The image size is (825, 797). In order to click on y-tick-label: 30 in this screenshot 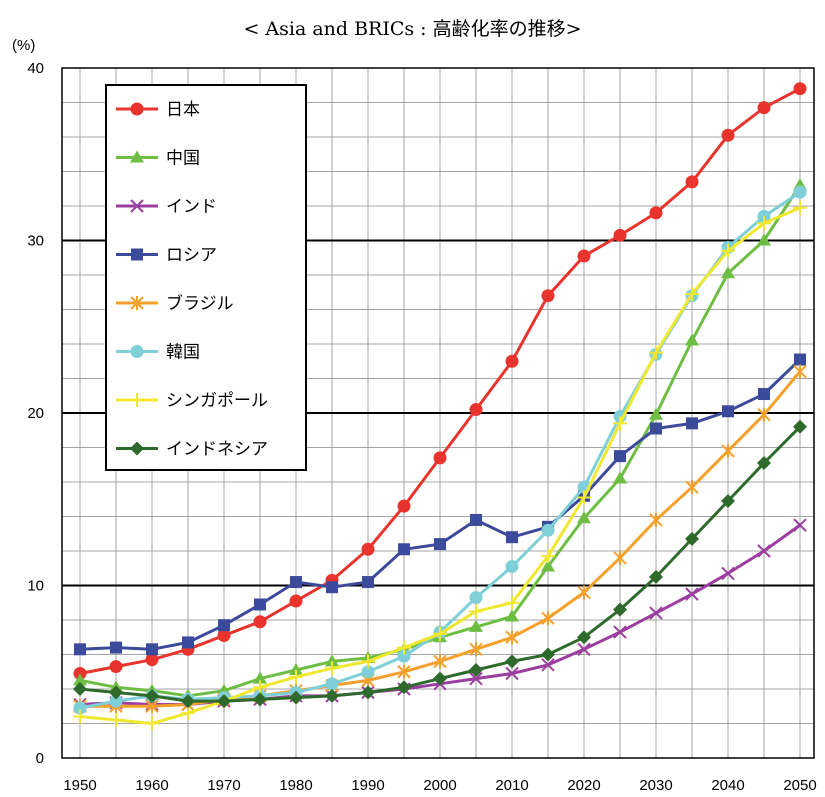, I will do `click(35, 241)`.